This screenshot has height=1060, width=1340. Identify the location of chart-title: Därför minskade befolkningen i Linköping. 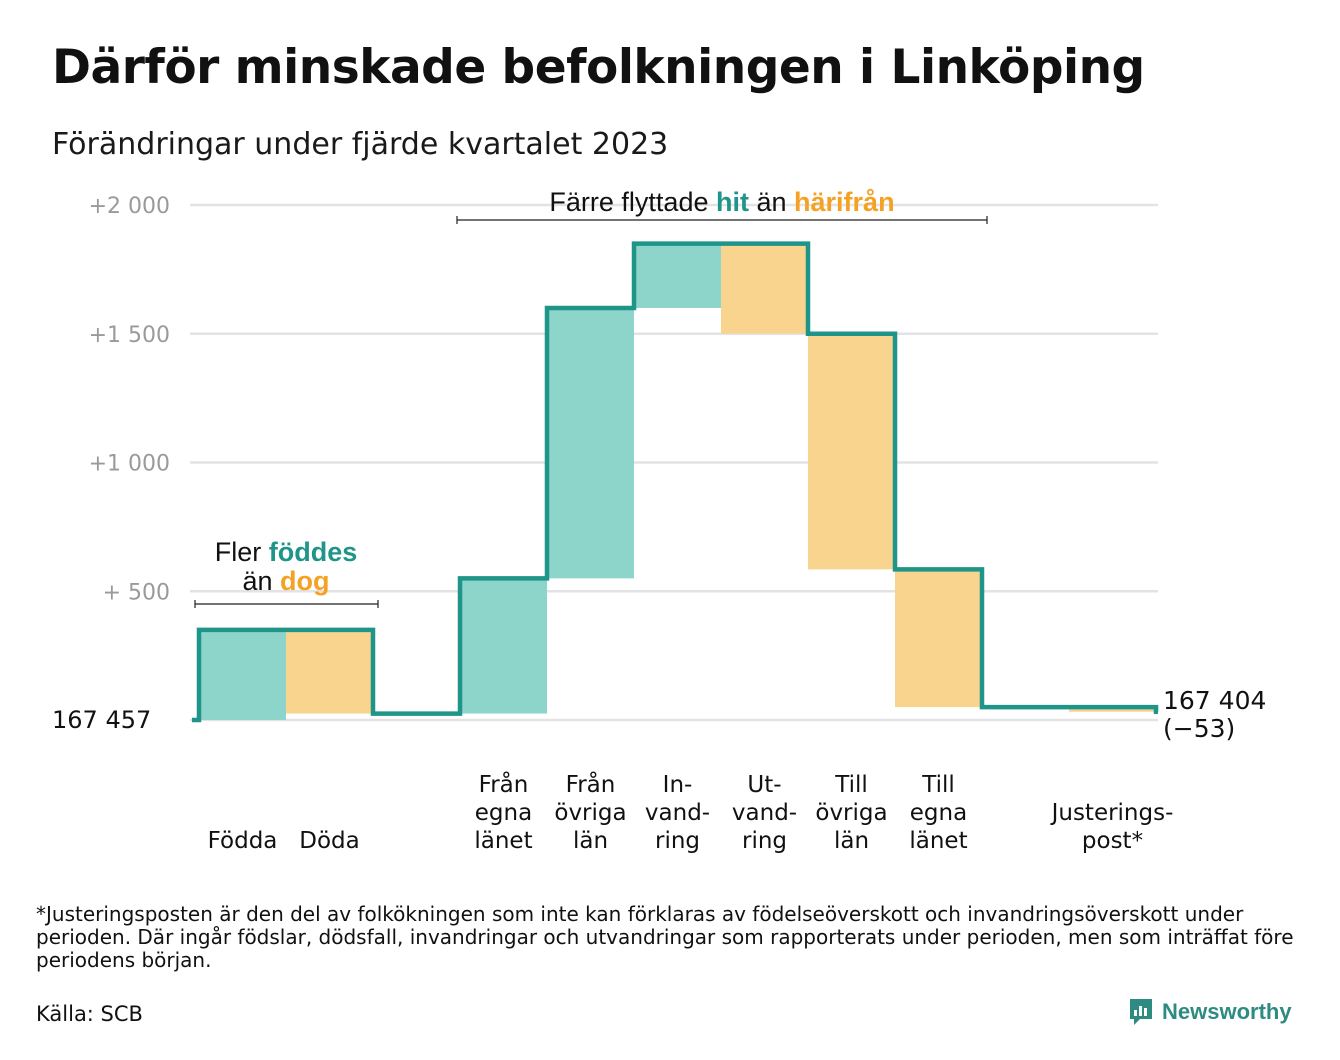
(598, 67).